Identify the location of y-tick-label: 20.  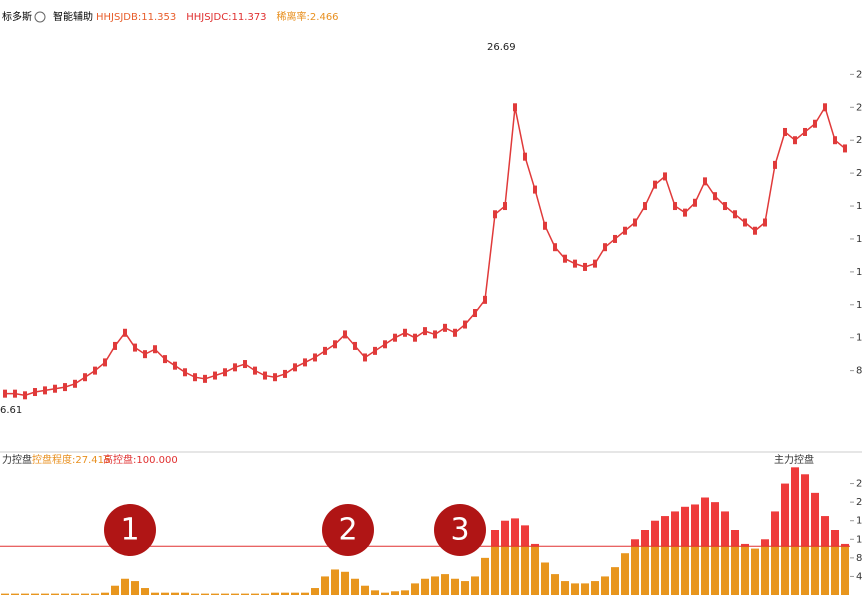
(859, 173).